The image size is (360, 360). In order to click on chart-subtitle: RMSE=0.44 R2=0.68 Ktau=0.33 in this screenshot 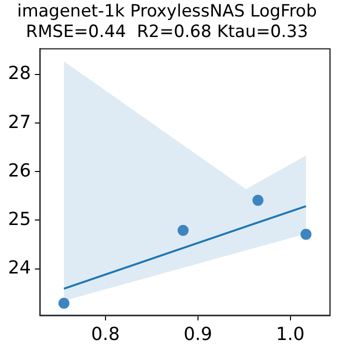, I will do `click(167, 32)`.